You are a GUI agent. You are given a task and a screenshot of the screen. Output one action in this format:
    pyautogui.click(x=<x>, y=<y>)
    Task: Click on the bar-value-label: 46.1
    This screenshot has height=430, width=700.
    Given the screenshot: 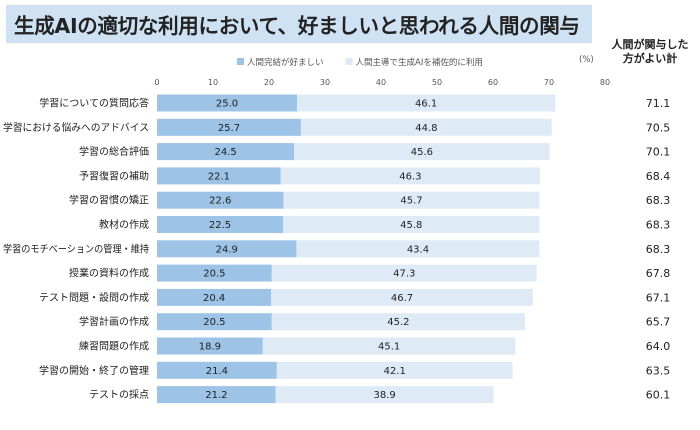 What is the action you would take?
    pyautogui.click(x=426, y=104)
    